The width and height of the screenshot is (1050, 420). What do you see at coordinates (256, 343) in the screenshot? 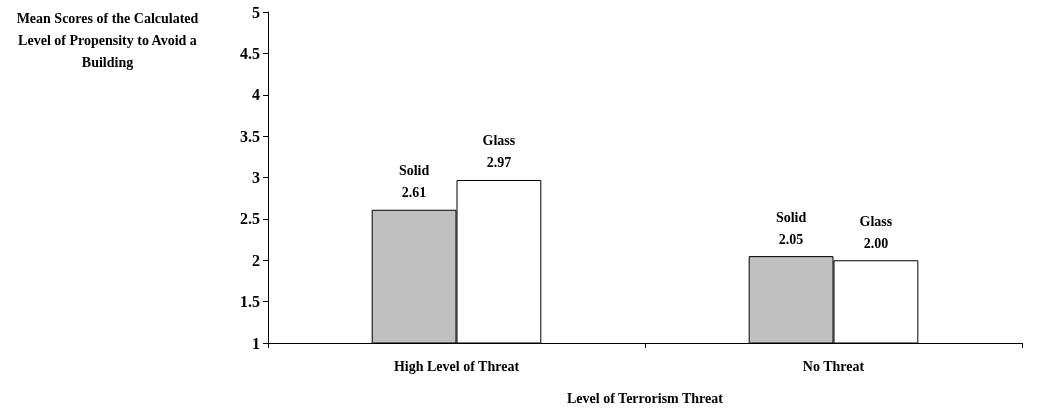
I see `y-tick-label: 1` at bounding box center [256, 343].